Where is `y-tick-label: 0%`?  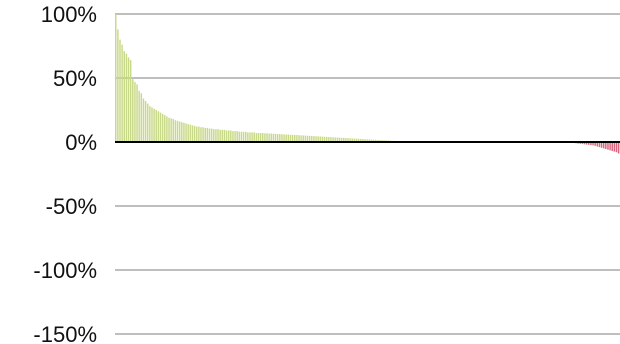 y-tick-label: 0% is located at coordinates (81, 142).